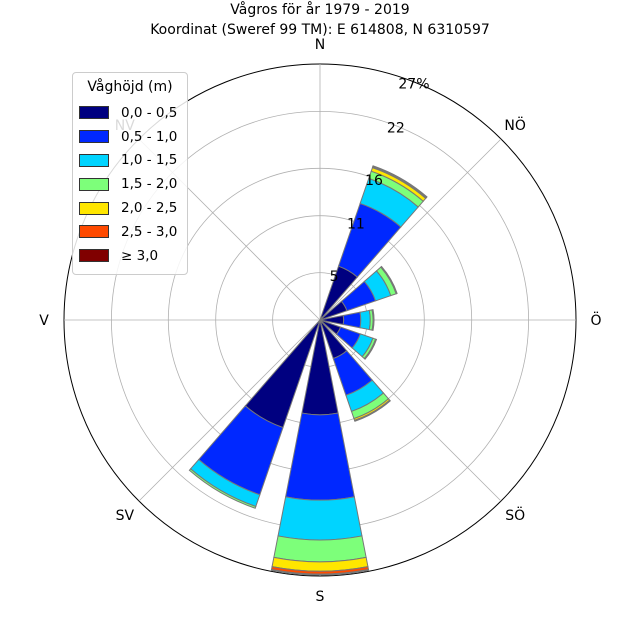 The width and height of the screenshot is (640, 640). What do you see at coordinates (149, 231) in the screenshot?
I see `legend-label: 2,5 - 3,0` at bounding box center [149, 231].